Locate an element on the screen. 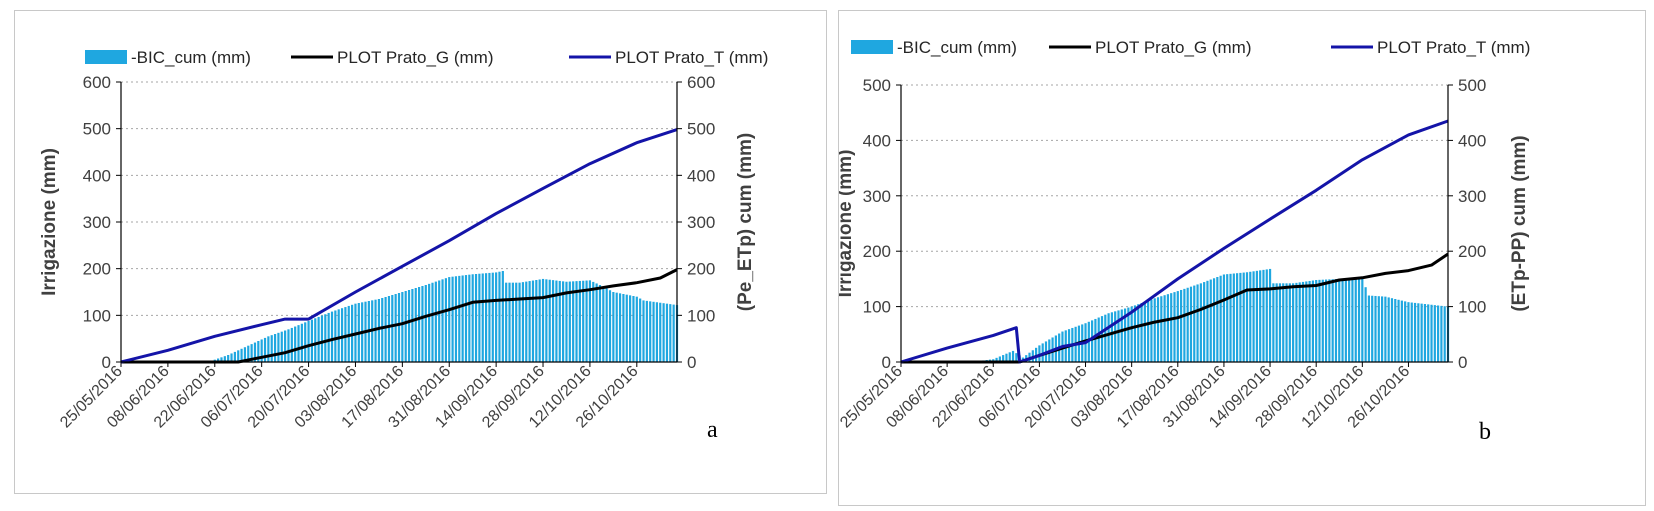  chart-b-y2tick-label: 200 is located at coordinates (1472, 251).